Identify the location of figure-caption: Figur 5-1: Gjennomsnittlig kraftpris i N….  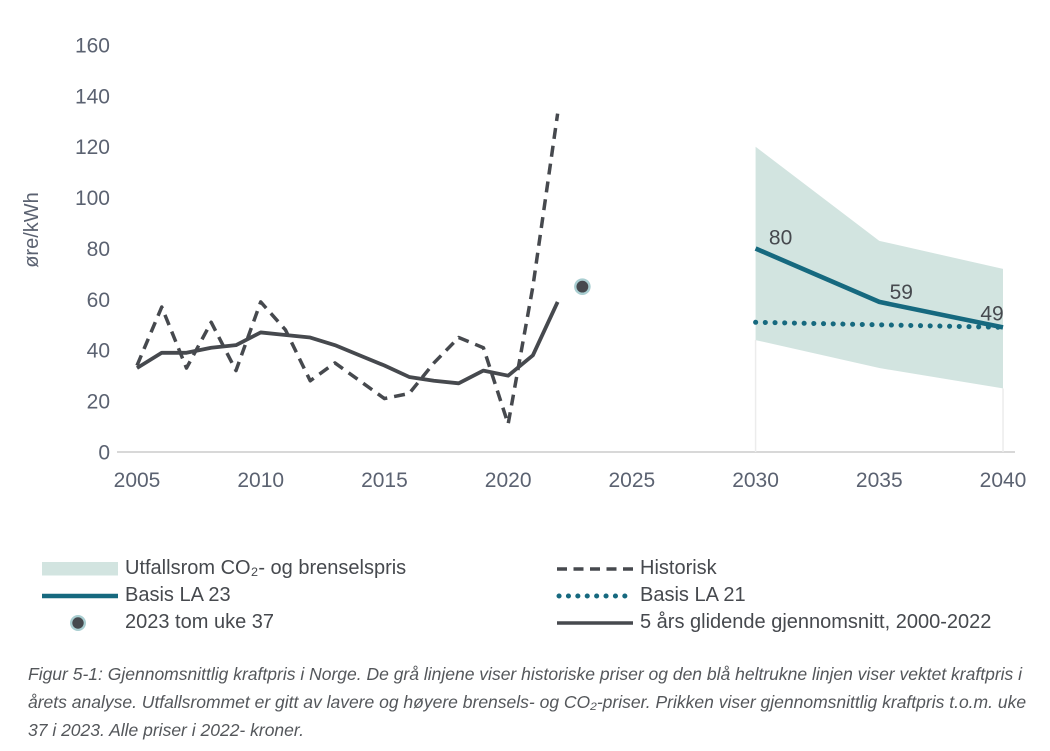
(527, 702).